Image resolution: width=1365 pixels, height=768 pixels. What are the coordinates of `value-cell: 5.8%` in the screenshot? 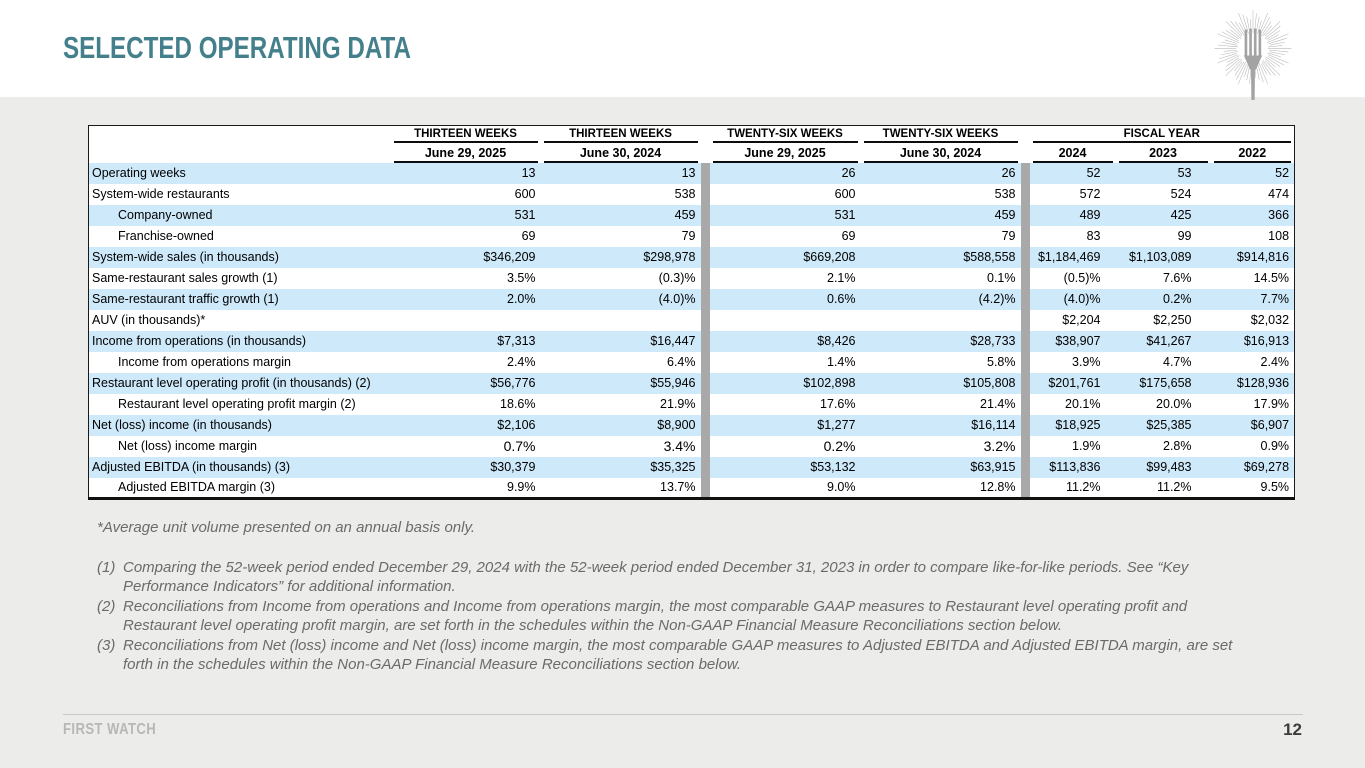 It's located at (1001, 362).